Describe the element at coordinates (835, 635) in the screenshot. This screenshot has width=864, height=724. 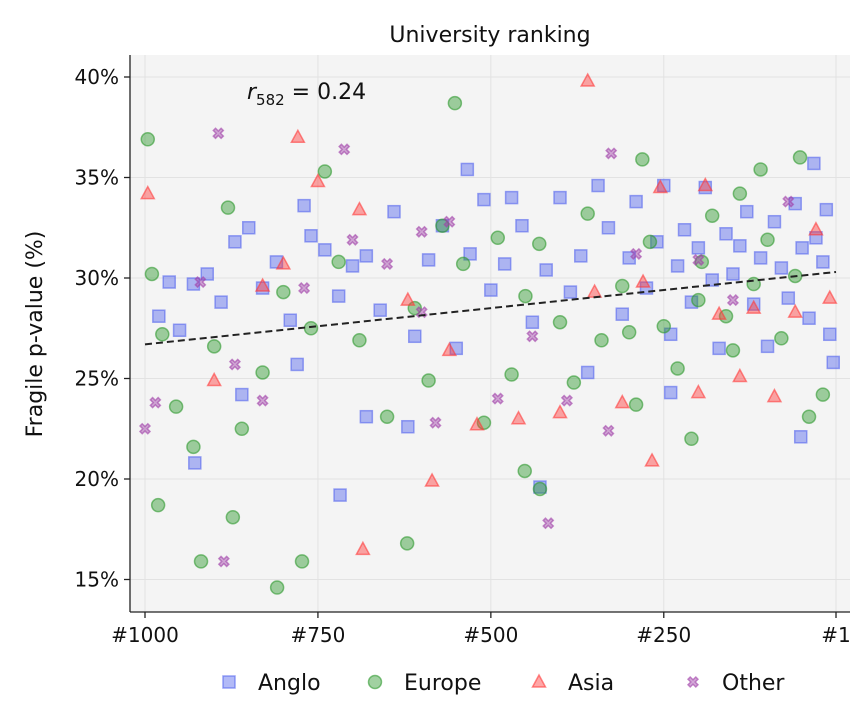
I see `x-tick-label: #1` at that location.